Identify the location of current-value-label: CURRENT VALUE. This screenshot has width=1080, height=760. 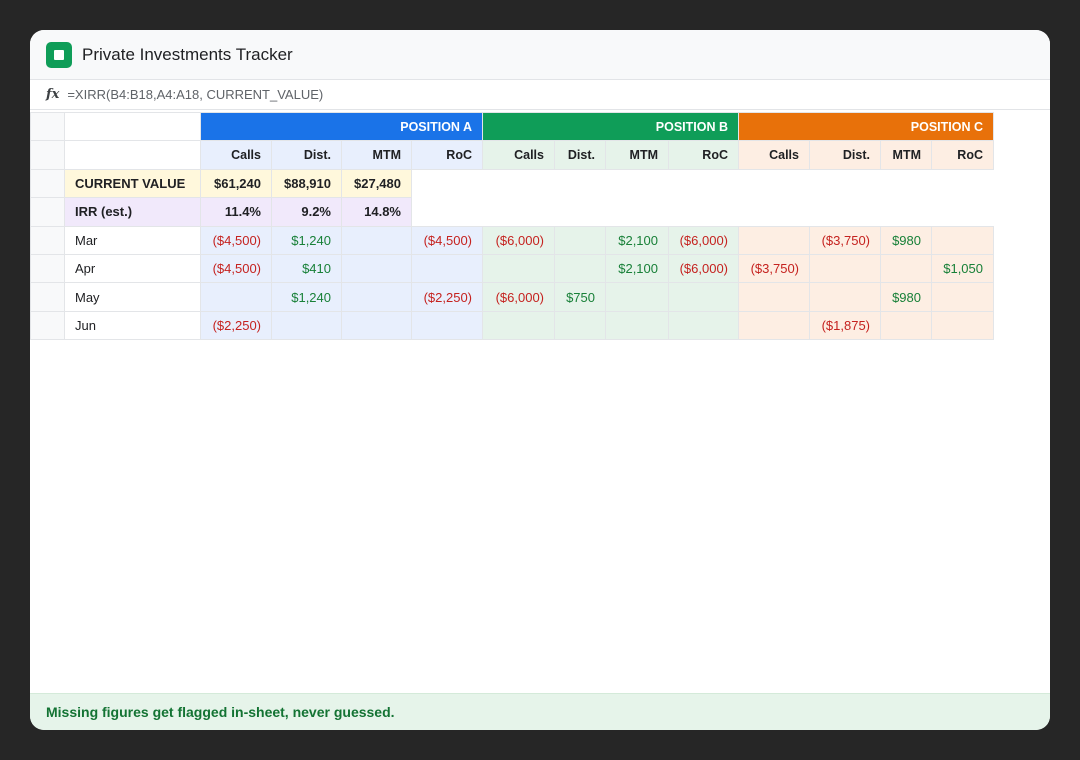
(132, 183).